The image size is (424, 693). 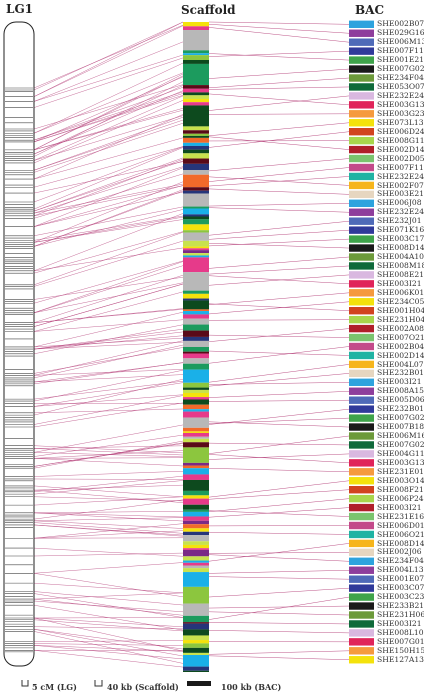 I want to click on bac-label: SHE003C23, so click(x=400, y=597).